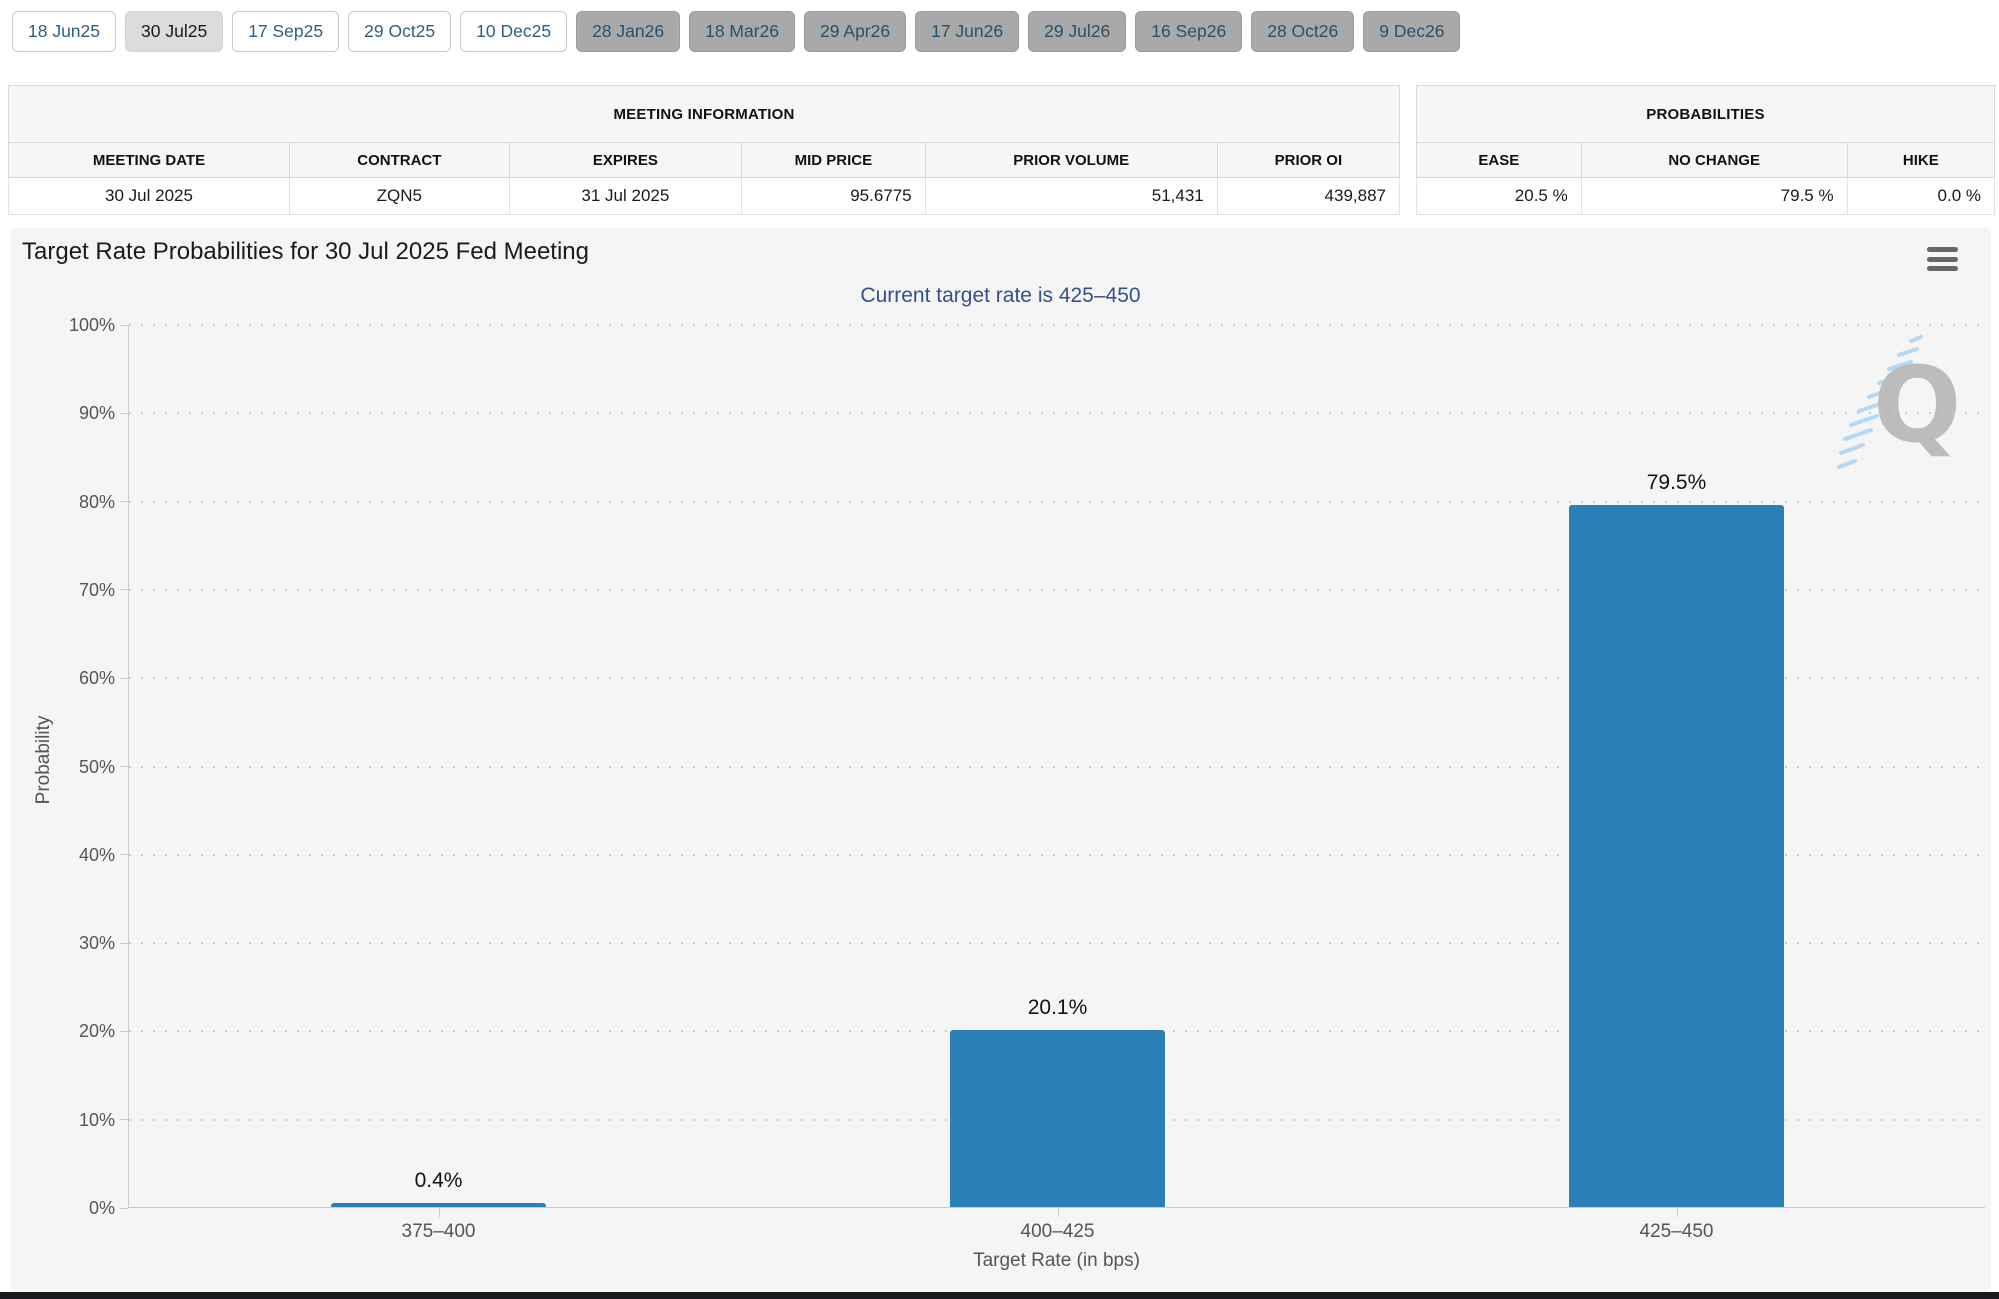 The width and height of the screenshot is (1999, 1299). I want to click on tab-9-dec26: 9 Dec26, so click(1412, 31).